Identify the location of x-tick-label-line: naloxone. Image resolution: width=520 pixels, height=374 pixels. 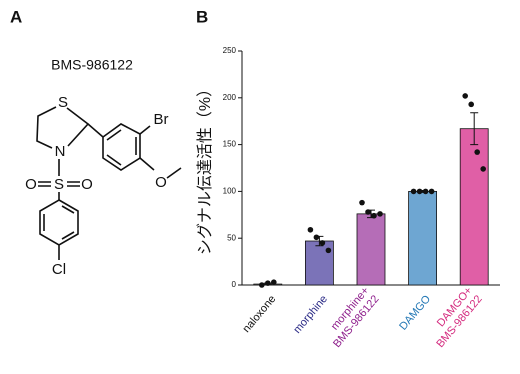
(259, 314).